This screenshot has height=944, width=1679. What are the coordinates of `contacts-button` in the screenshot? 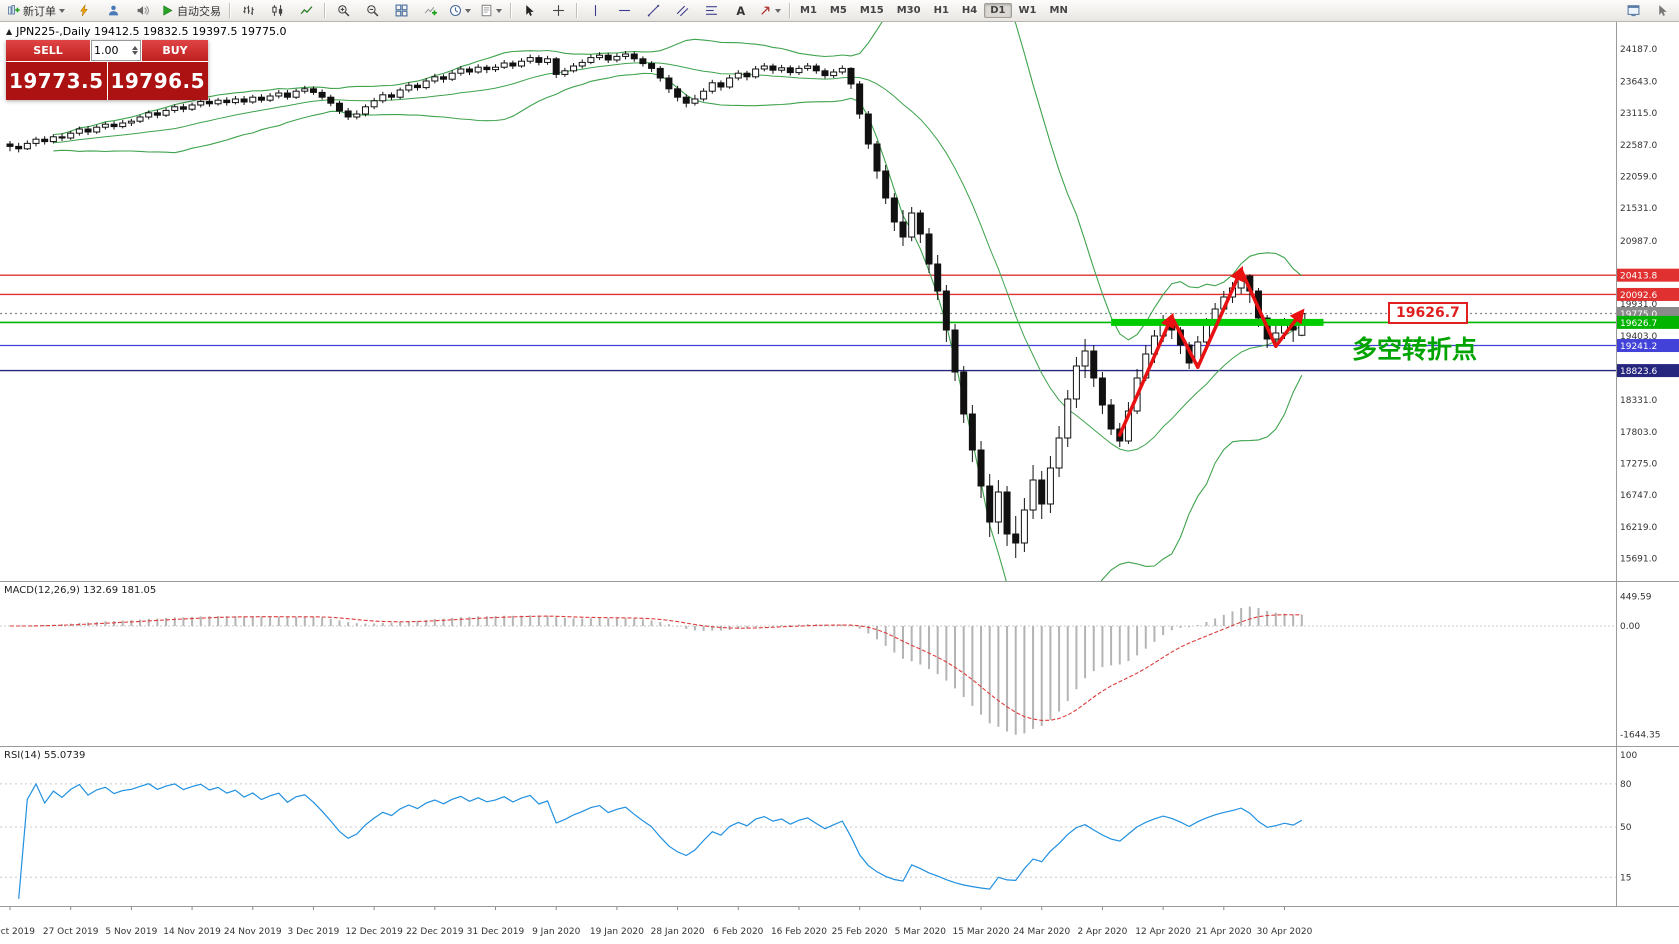 It's located at (113, 11).